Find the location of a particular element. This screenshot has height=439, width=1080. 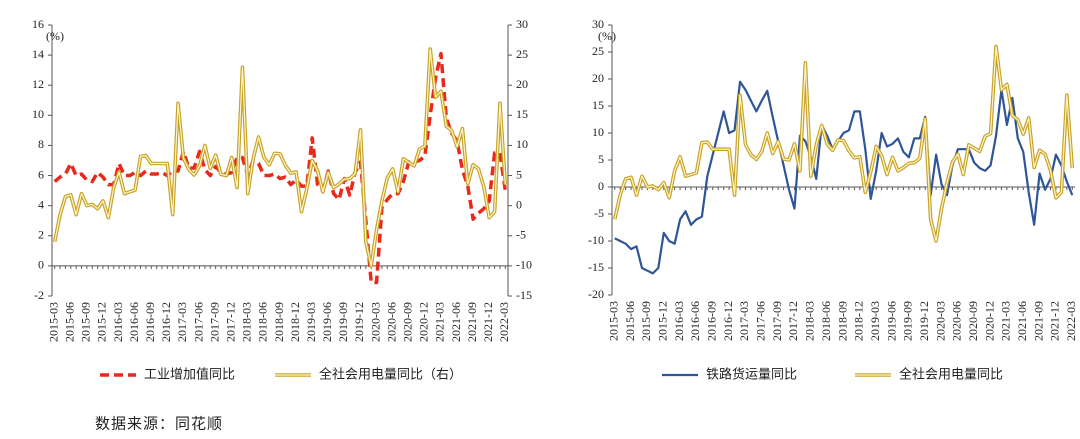

y2-tick-label: 30 is located at coordinates (522, 24).